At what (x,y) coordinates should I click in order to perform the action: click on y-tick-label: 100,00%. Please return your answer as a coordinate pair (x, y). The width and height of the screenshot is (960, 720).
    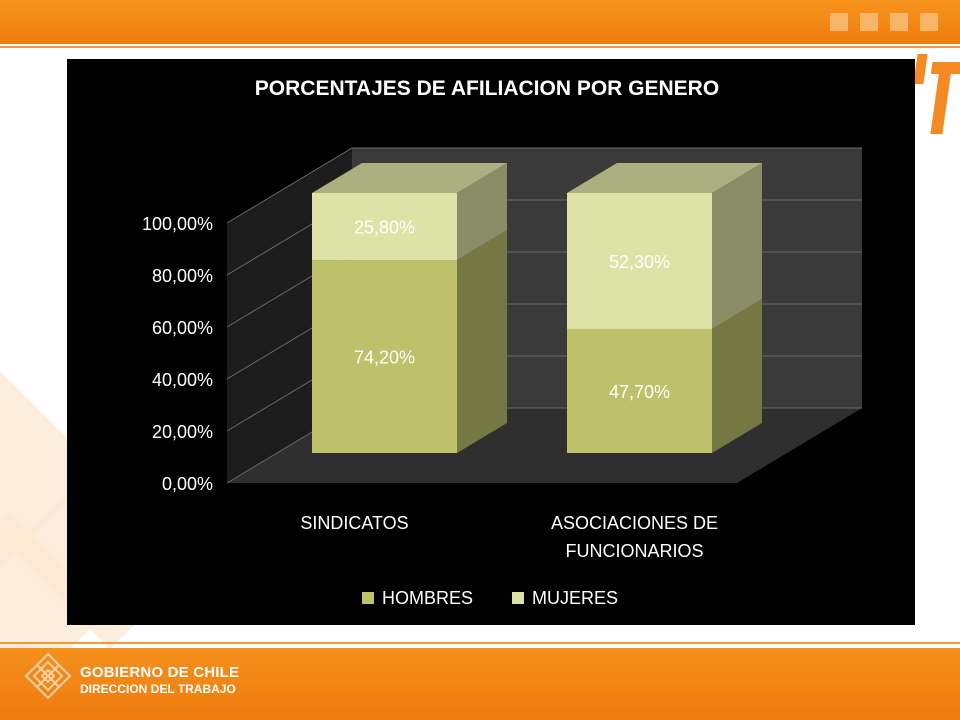
    Looking at the image, I should click on (177, 224).